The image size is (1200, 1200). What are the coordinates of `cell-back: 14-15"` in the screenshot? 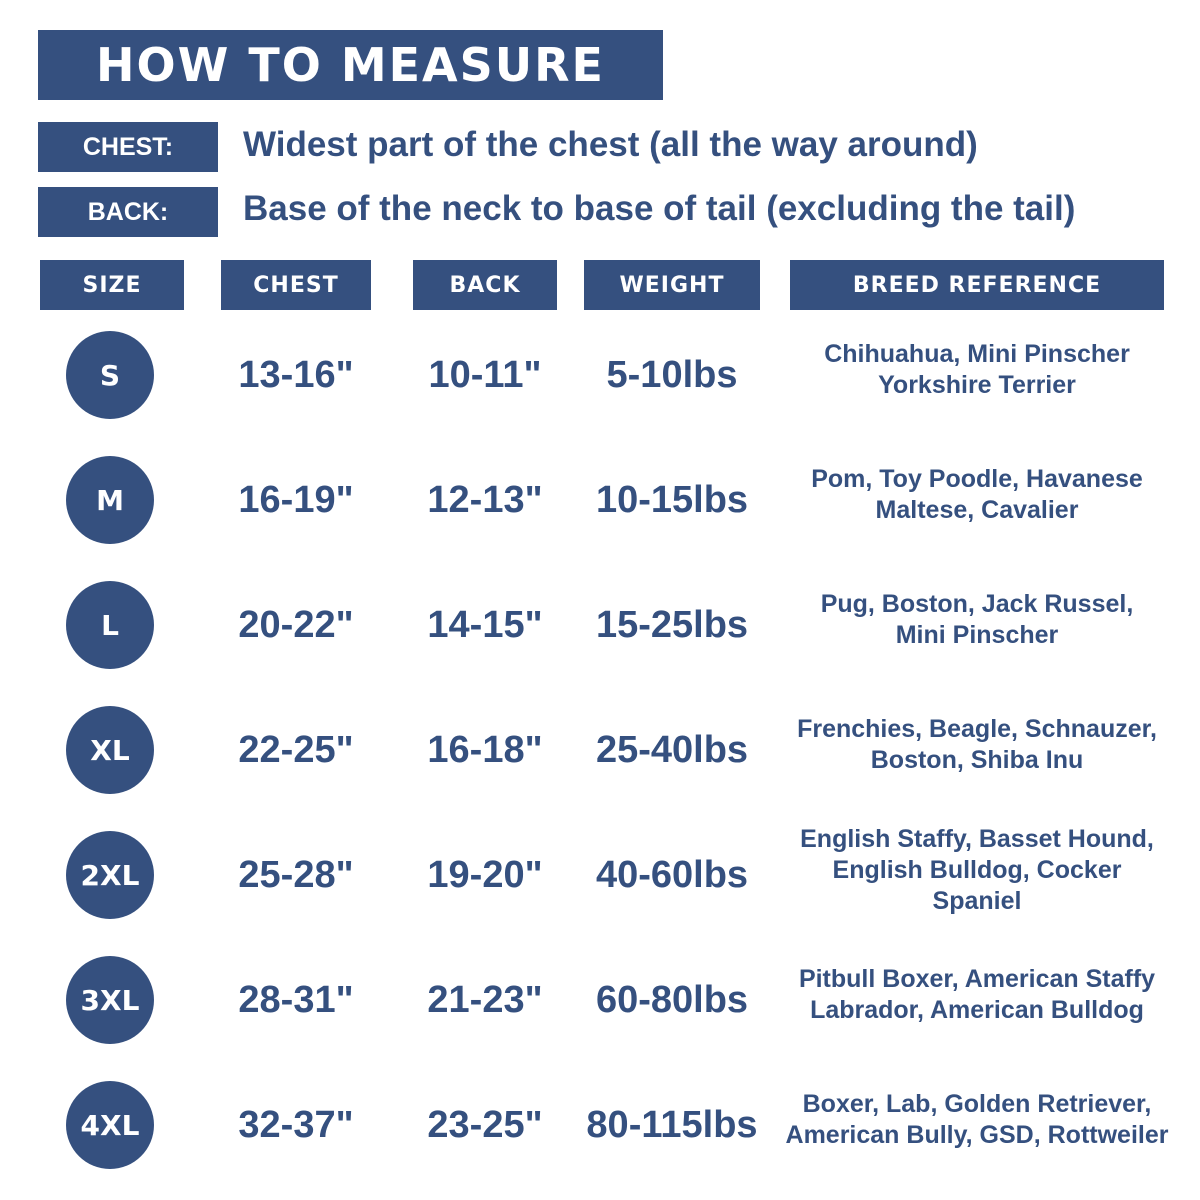 It's located at (485, 624).